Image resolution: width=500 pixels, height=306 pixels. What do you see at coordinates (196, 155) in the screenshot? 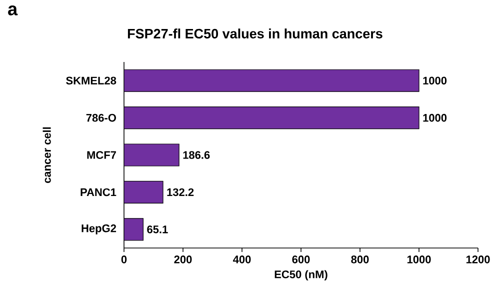
I see `data-label: 186.6` at bounding box center [196, 155].